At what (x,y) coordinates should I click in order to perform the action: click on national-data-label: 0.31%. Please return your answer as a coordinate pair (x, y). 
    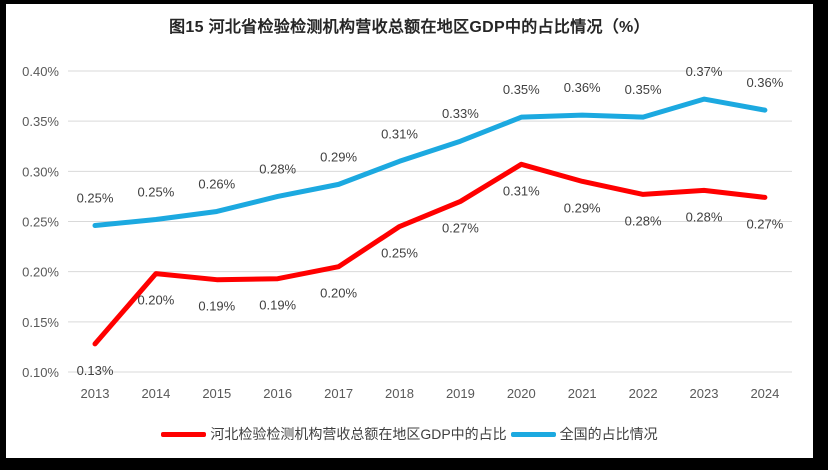
    Looking at the image, I should click on (399, 133).